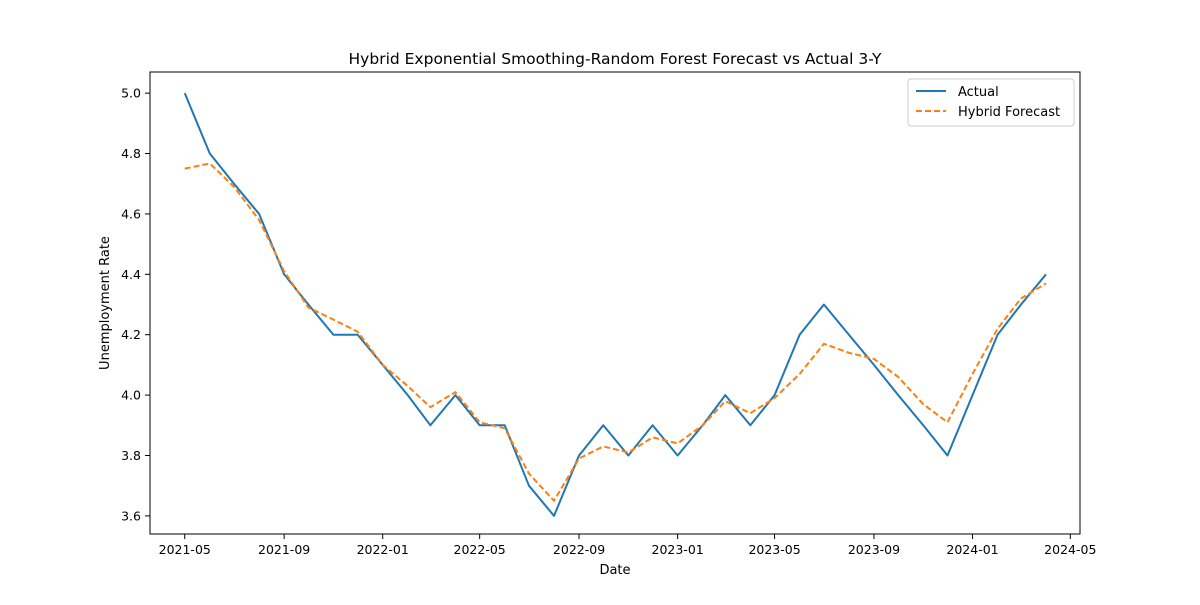  I want to click on y-axis-label: Unemployment Rate, so click(105, 303).